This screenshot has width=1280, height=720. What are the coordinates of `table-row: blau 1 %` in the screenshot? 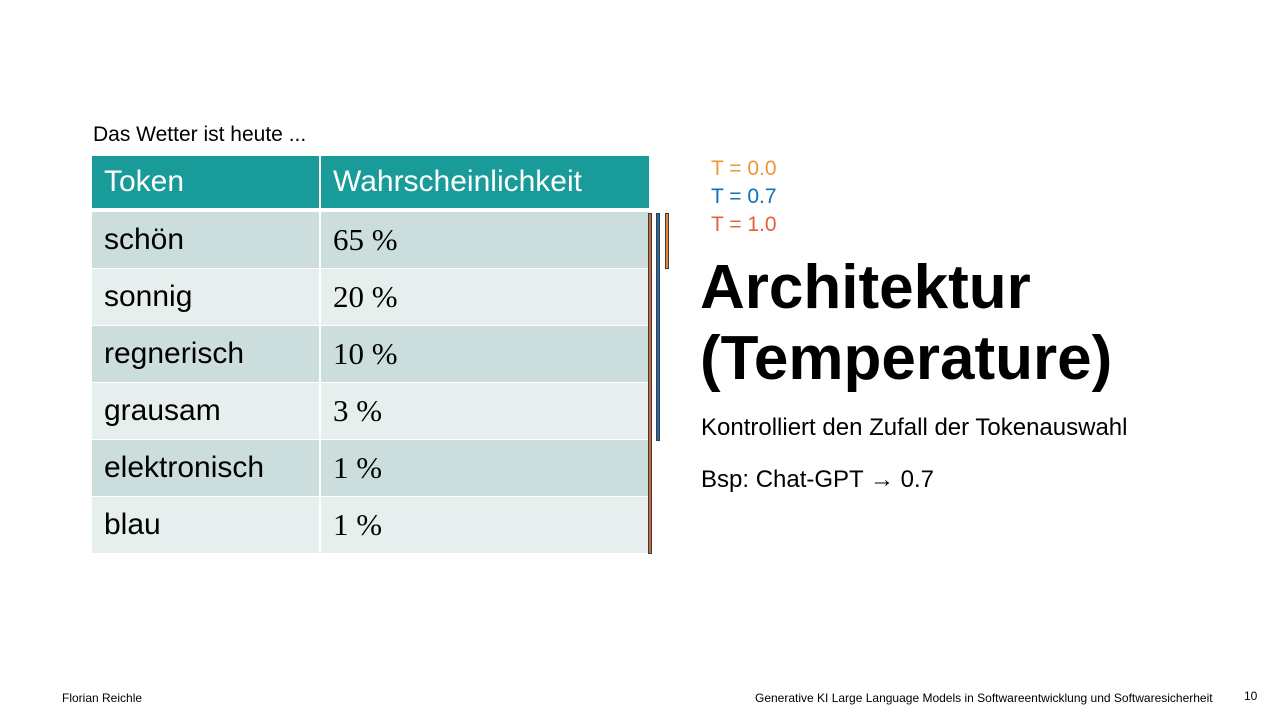 It's located at (370, 525).